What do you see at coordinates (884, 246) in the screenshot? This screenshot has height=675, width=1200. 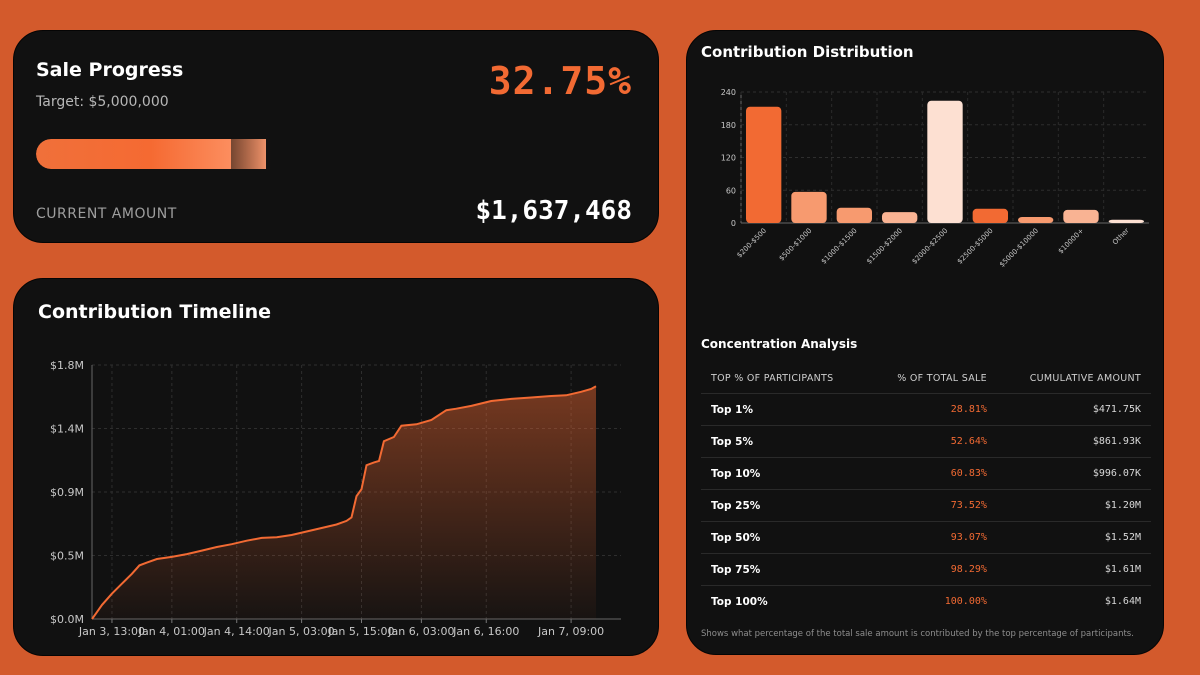 I see `dist-x-tick: $1500-$2000` at bounding box center [884, 246].